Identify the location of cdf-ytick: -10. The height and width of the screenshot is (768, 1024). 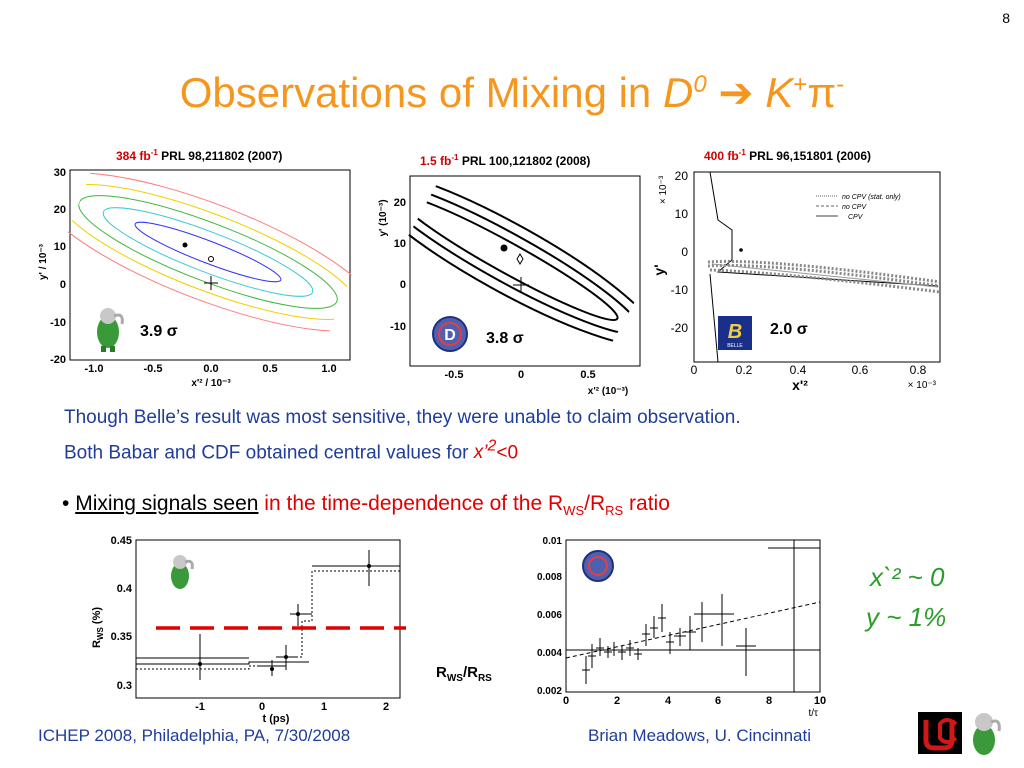
(398, 327).